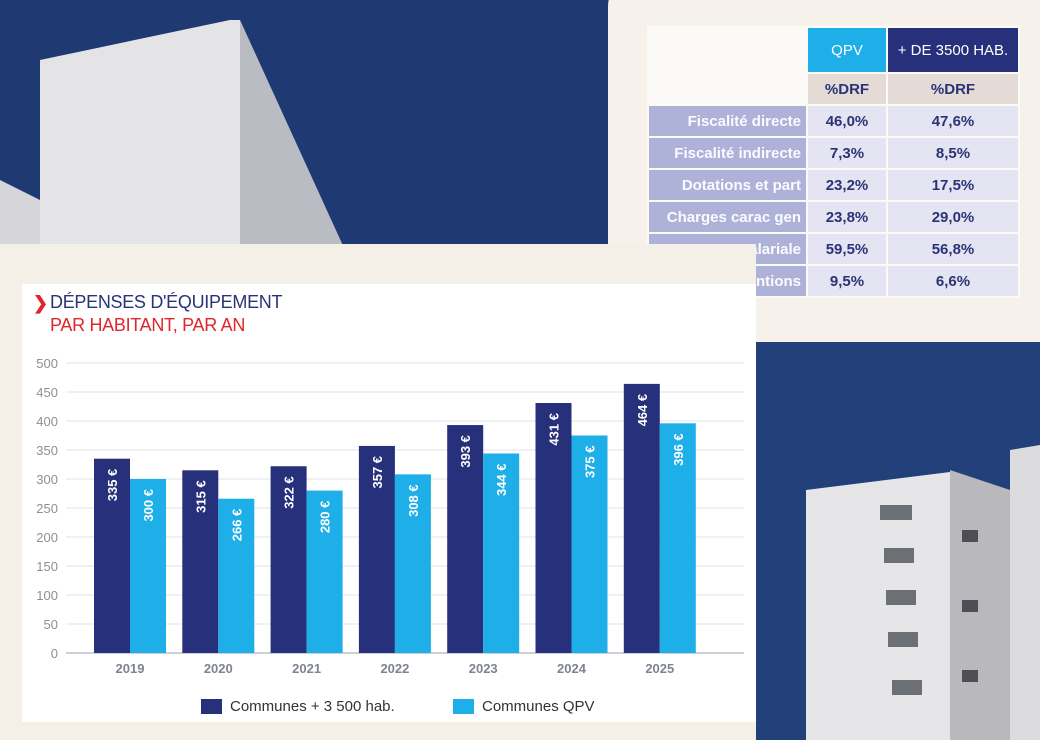 This screenshot has height=740, width=1040. I want to click on data-label: 357 €, so click(377, 472).